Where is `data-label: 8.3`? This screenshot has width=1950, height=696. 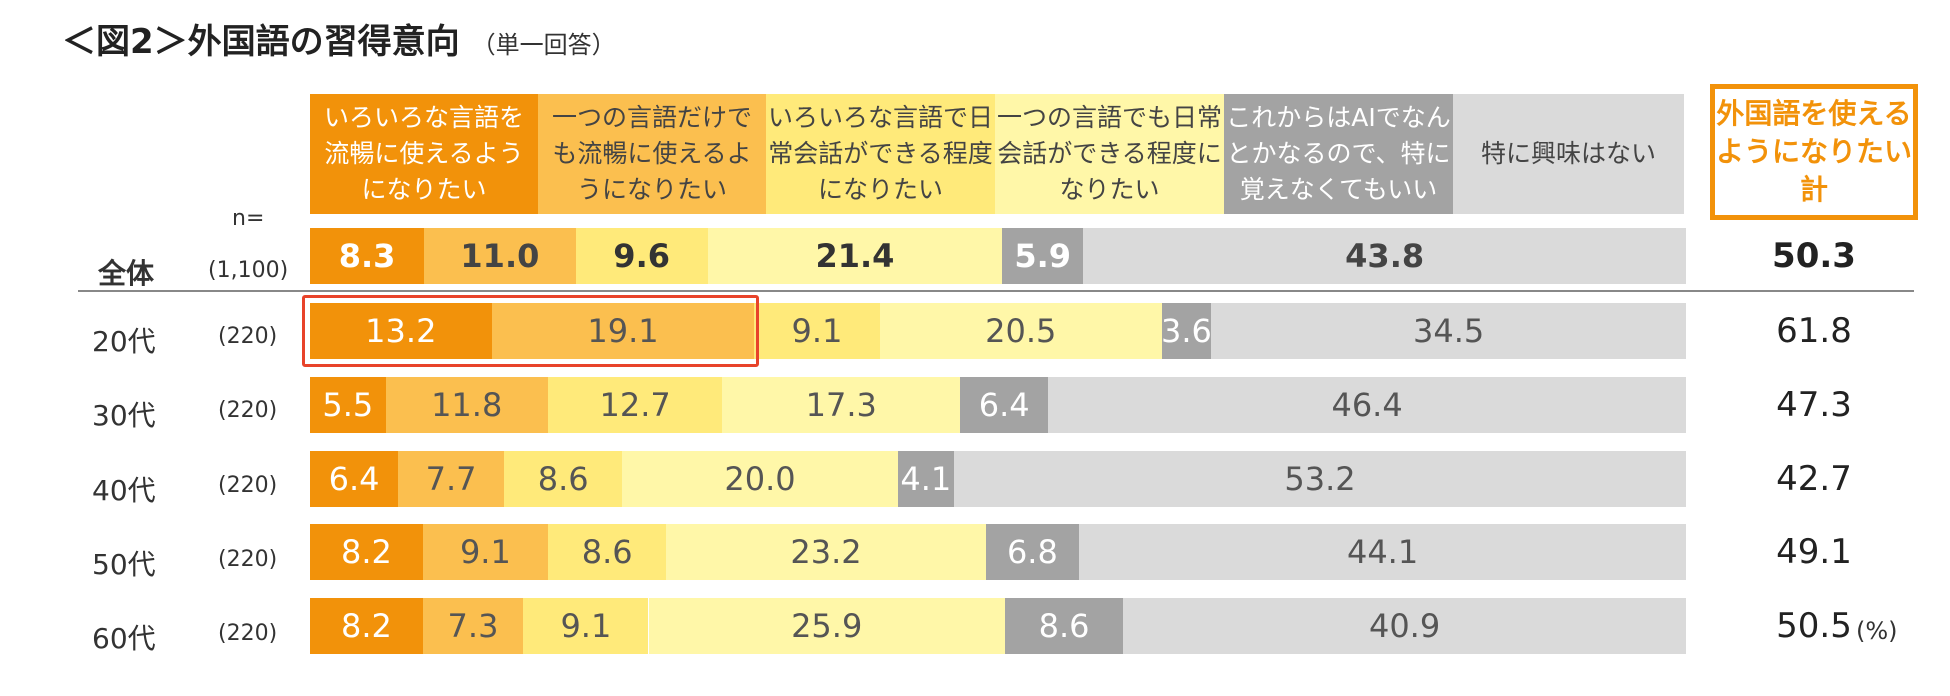
data-label: 8.3 is located at coordinates (367, 256).